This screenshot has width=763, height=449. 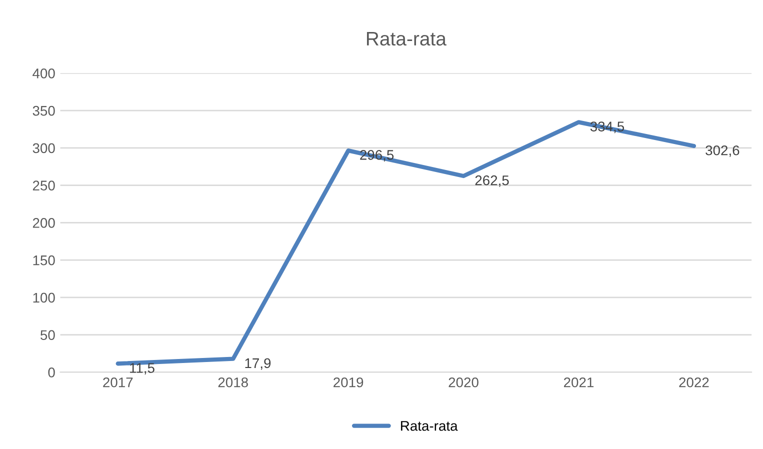 I want to click on y-tick-label: 350, so click(x=43, y=111).